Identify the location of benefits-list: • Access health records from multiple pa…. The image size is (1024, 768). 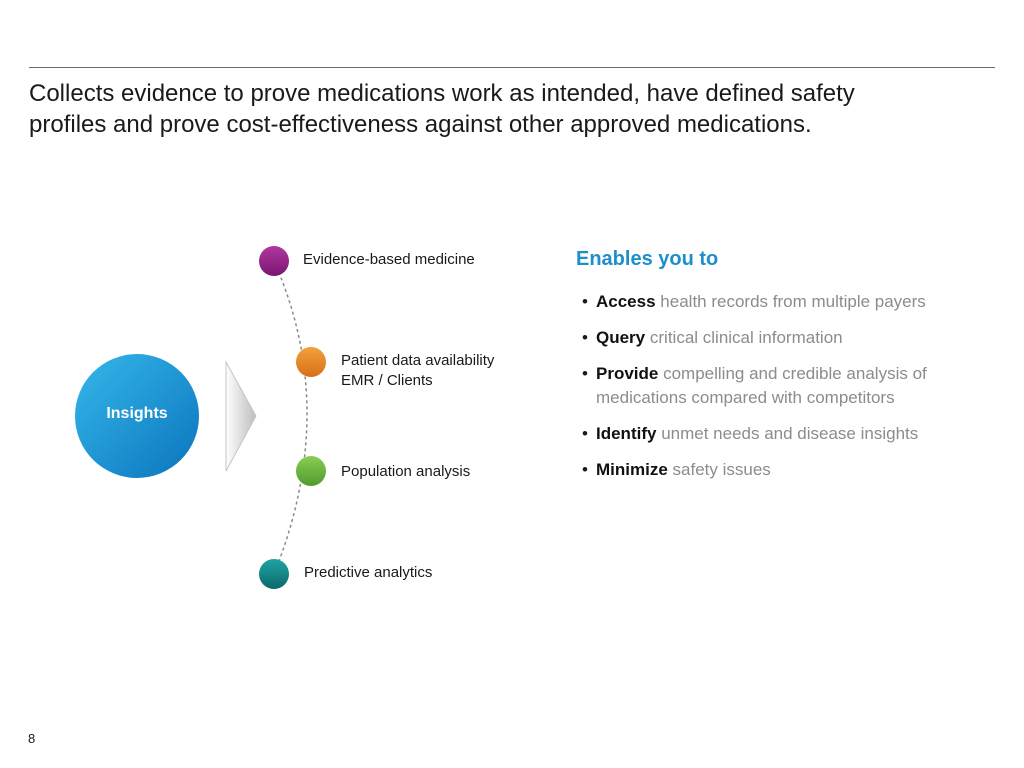
(792, 392).